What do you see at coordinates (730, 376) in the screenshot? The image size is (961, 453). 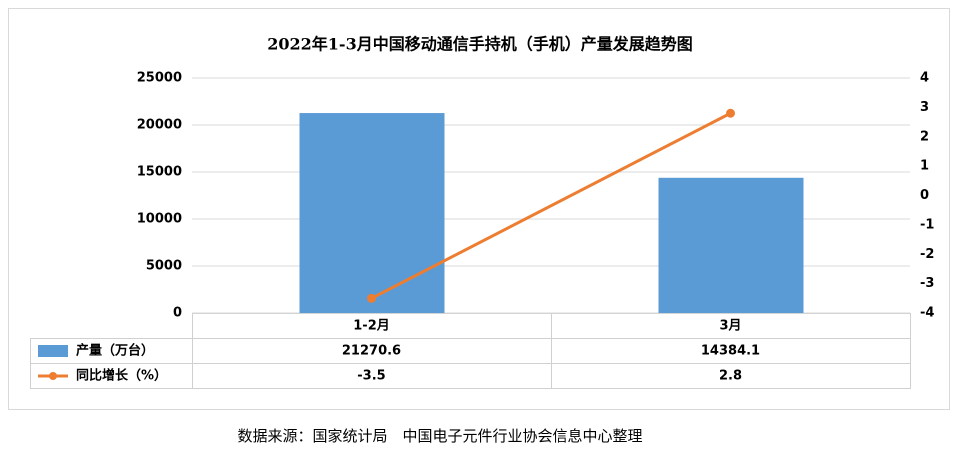 I see `table-value: 2.8` at bounding box center [730, 376].